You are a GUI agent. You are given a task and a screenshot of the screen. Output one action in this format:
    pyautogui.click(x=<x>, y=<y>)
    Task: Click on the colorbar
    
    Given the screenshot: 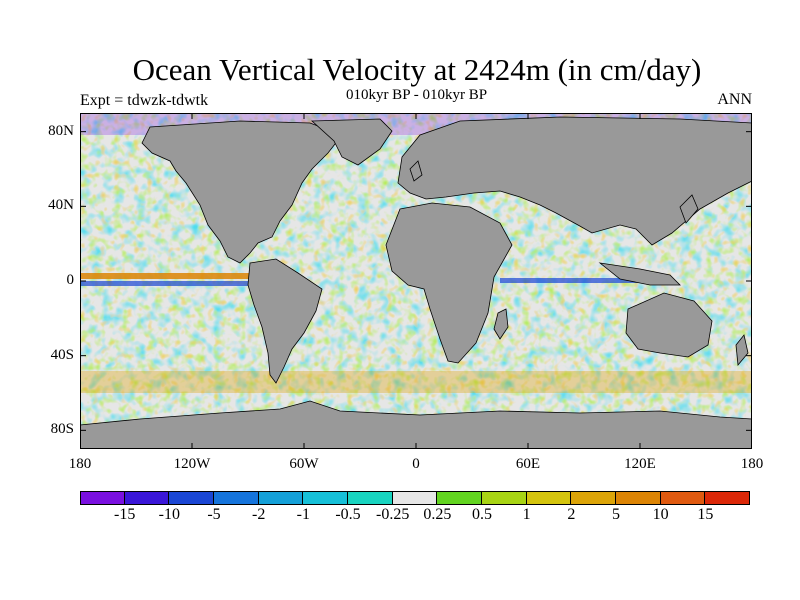 What is the action you would take?
    pyautogui.click(x=415, y=498)
    